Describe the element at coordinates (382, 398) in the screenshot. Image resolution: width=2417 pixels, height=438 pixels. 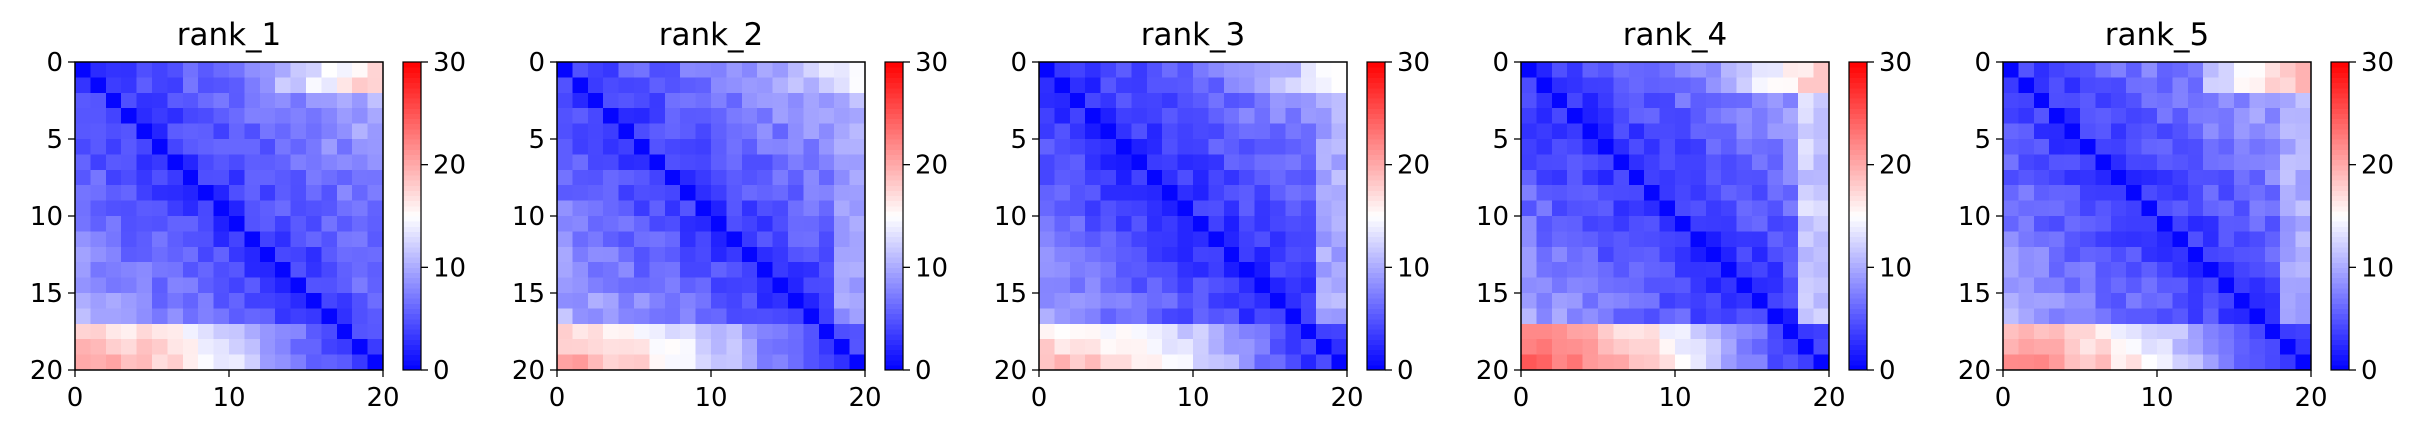
I see `x-tick-label: 20` at that location.